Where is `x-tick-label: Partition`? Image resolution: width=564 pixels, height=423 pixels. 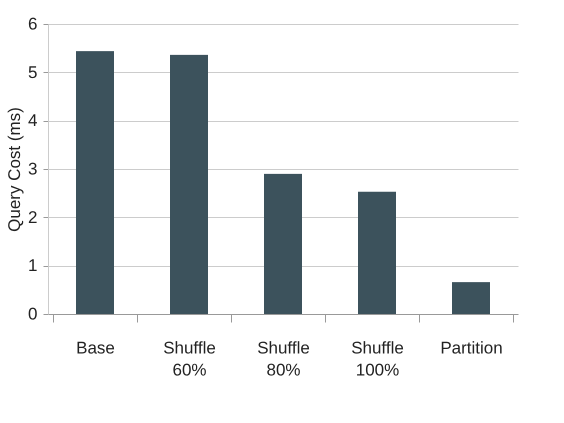
x-tick-label: Partition is located at coordinates (471, 348).